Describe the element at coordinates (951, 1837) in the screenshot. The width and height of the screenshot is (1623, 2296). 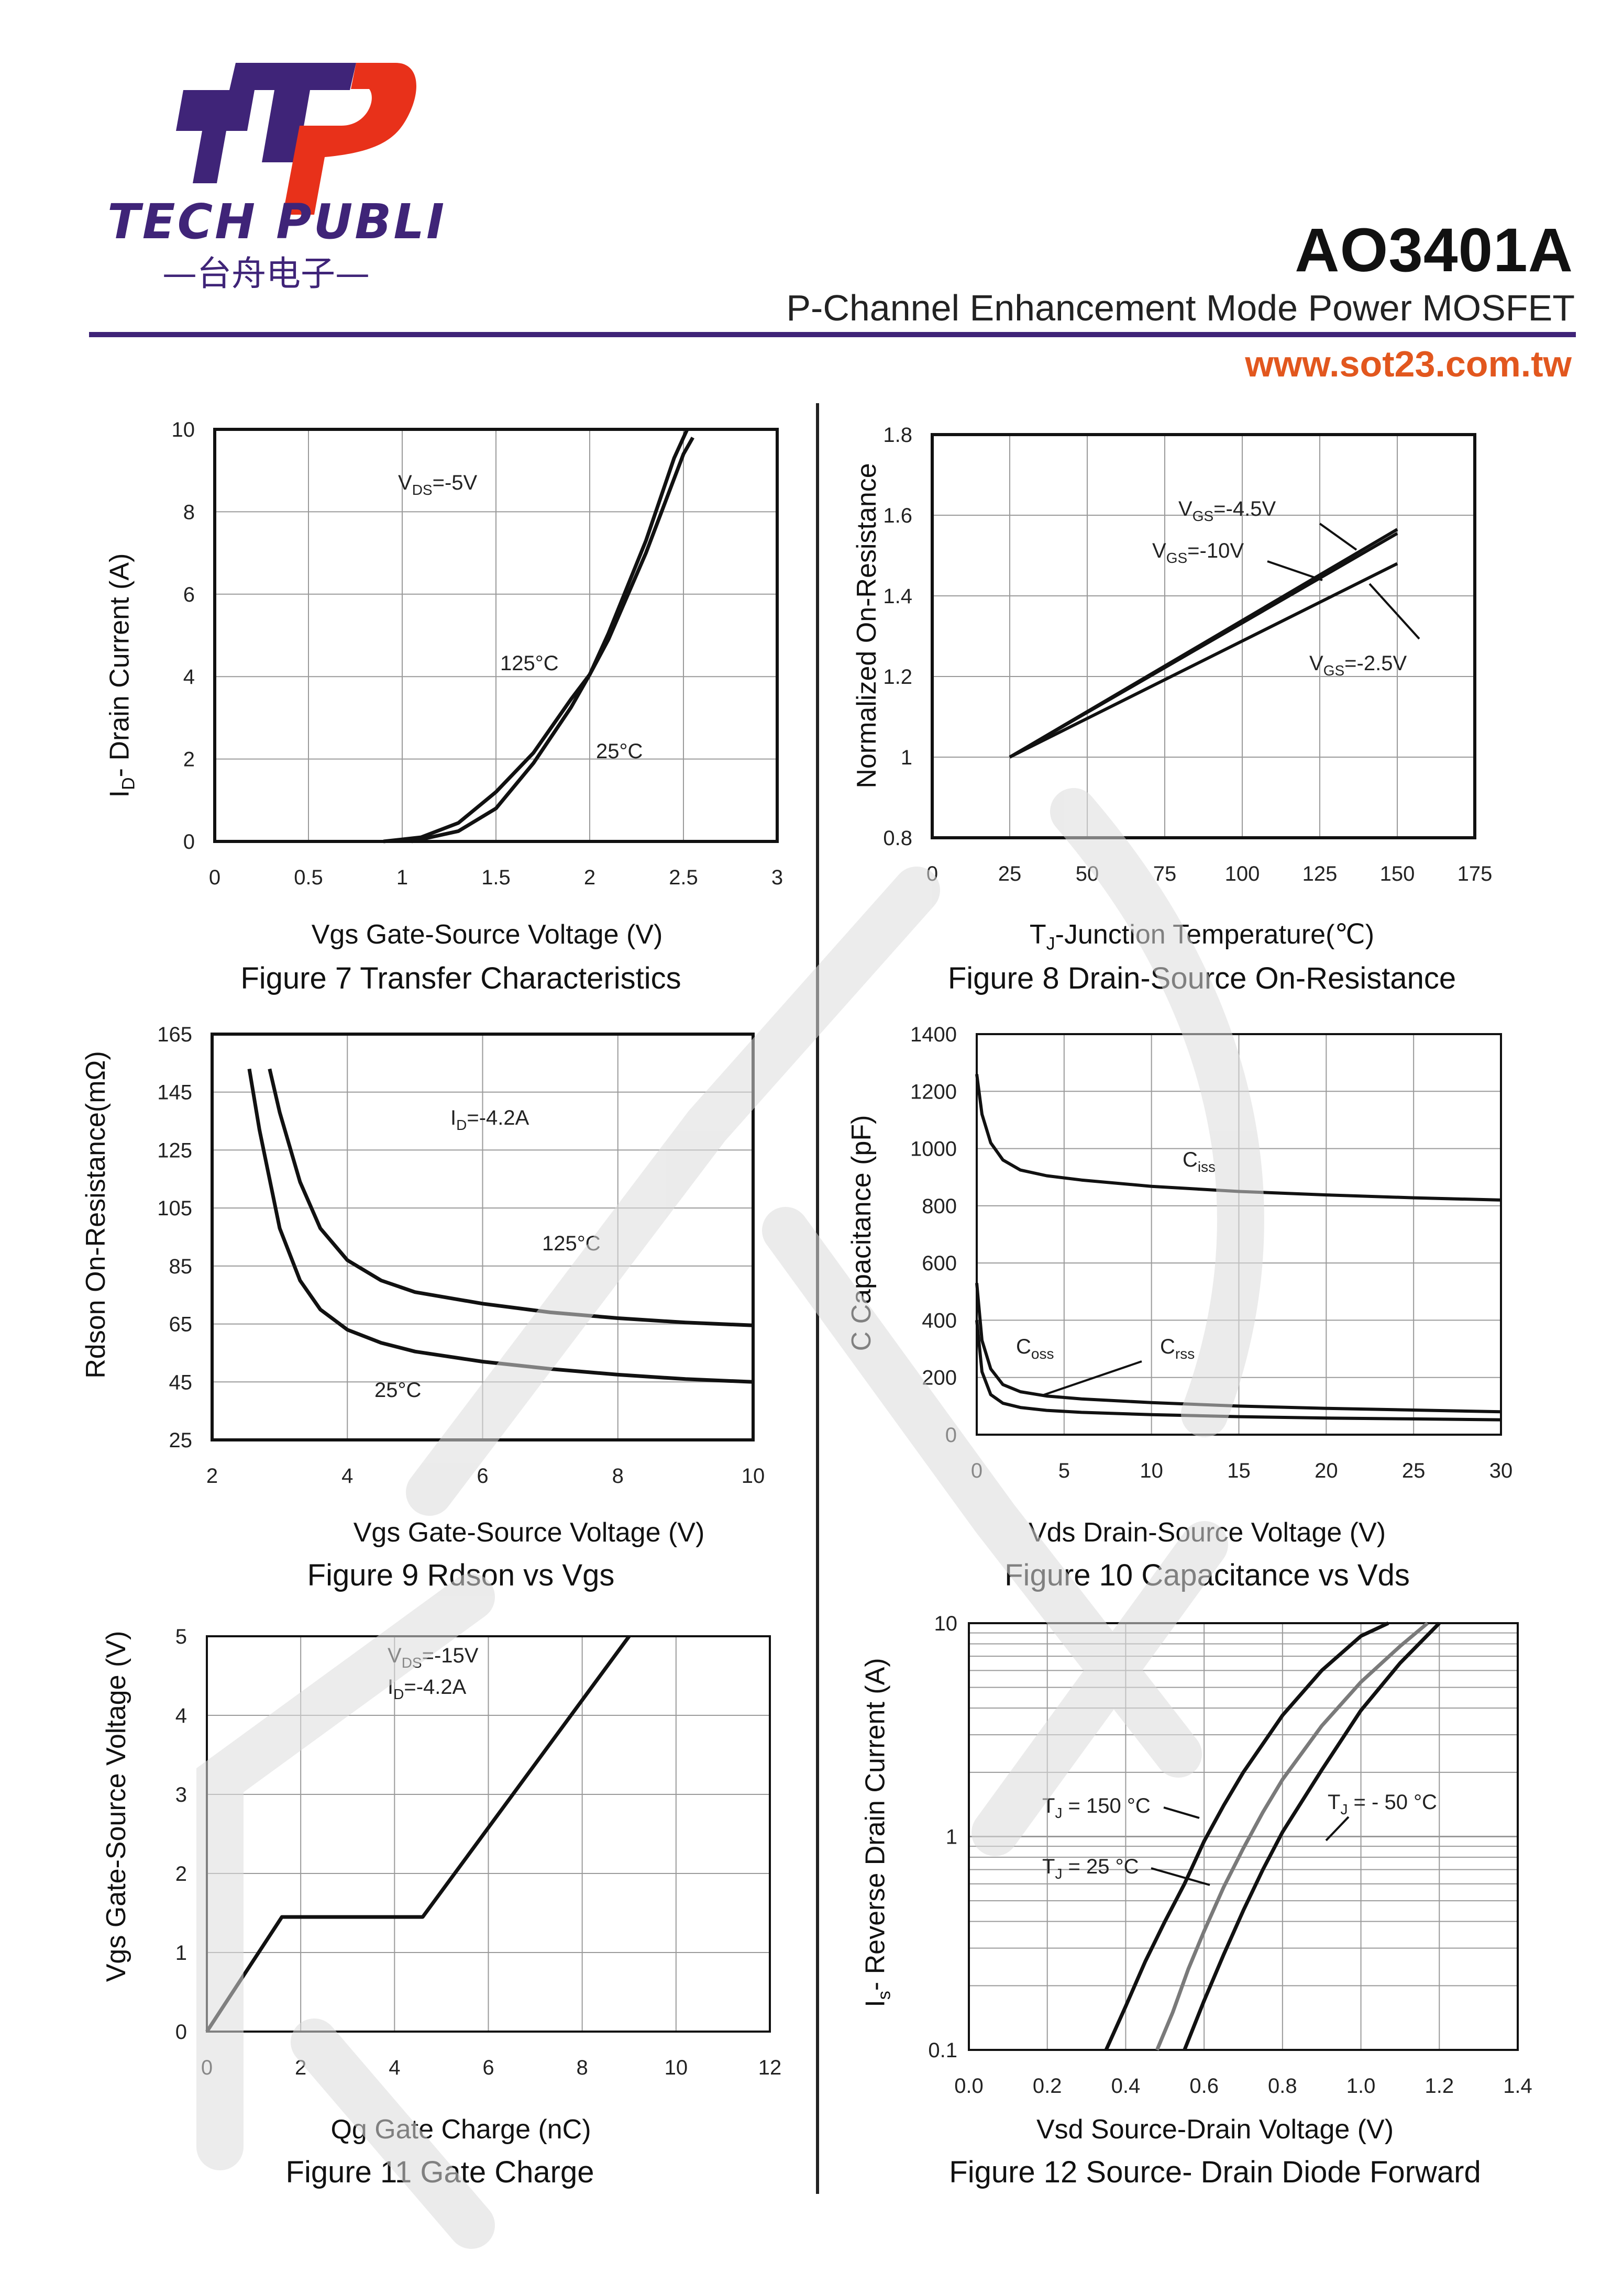
I see `fig12-ytick: 1` at that location.